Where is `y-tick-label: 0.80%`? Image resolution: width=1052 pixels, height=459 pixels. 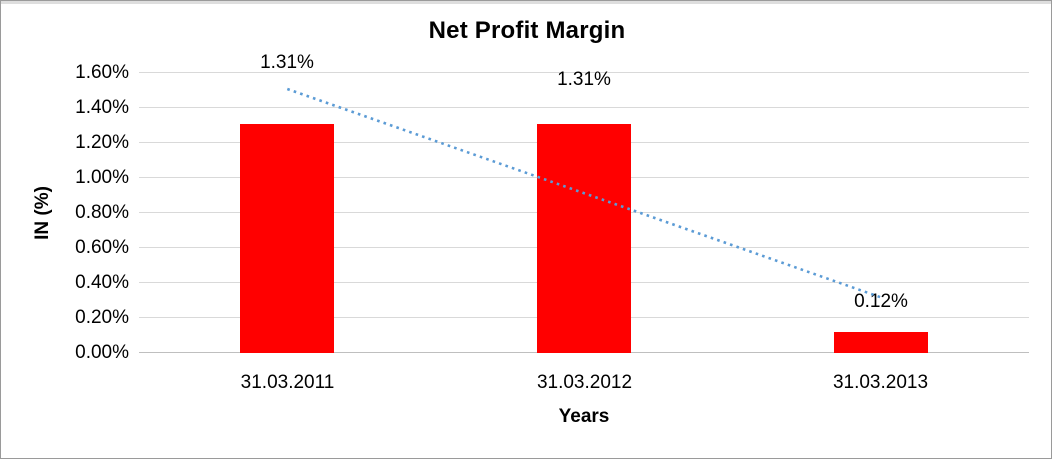
y-tick-label: 0.80% is located at coordinates (102, 212).